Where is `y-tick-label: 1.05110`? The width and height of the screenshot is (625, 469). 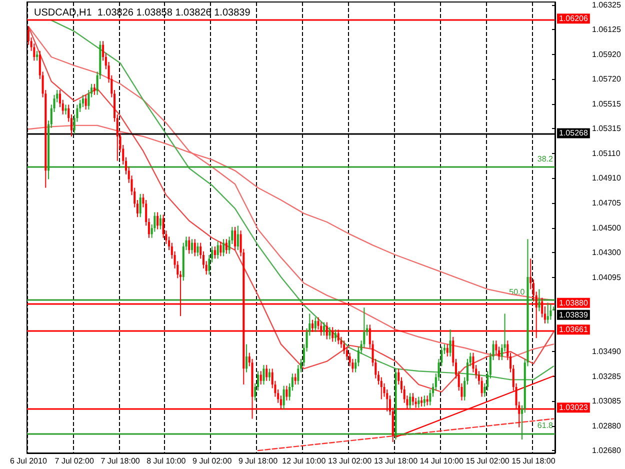 y-tick-label: 1.05110 is located at coordinates (606, 153).